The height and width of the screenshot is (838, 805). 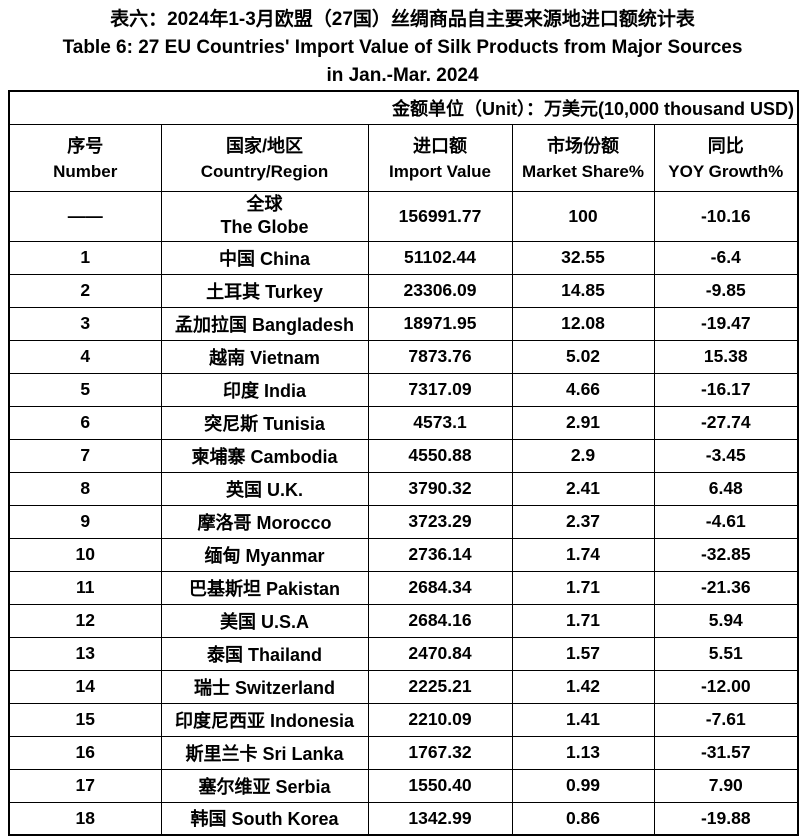 I want to click on column-header-import-value: 进口额 Import Value, so click(x=440, y=157).